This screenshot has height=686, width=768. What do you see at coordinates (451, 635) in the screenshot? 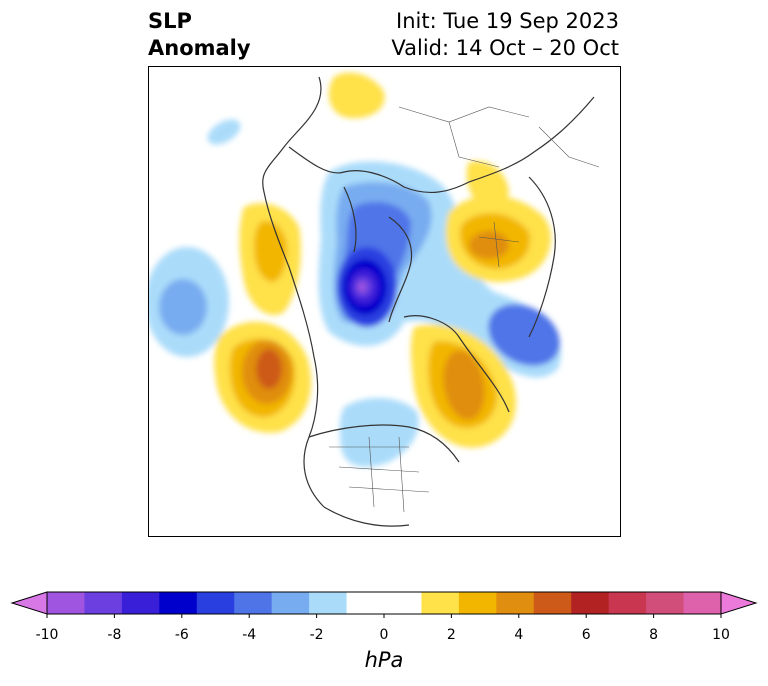
I see `colorbar-tick-label: 2` at bounding box center [451, 635].